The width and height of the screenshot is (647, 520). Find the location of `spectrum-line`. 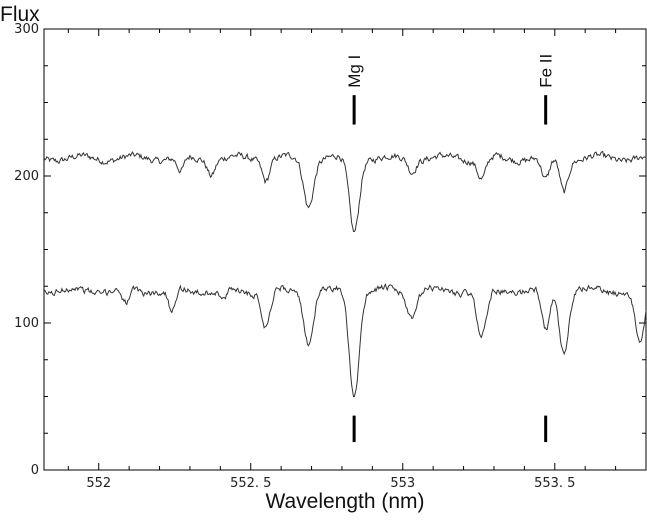

spectrum-line is located at coordinates (345, 191).